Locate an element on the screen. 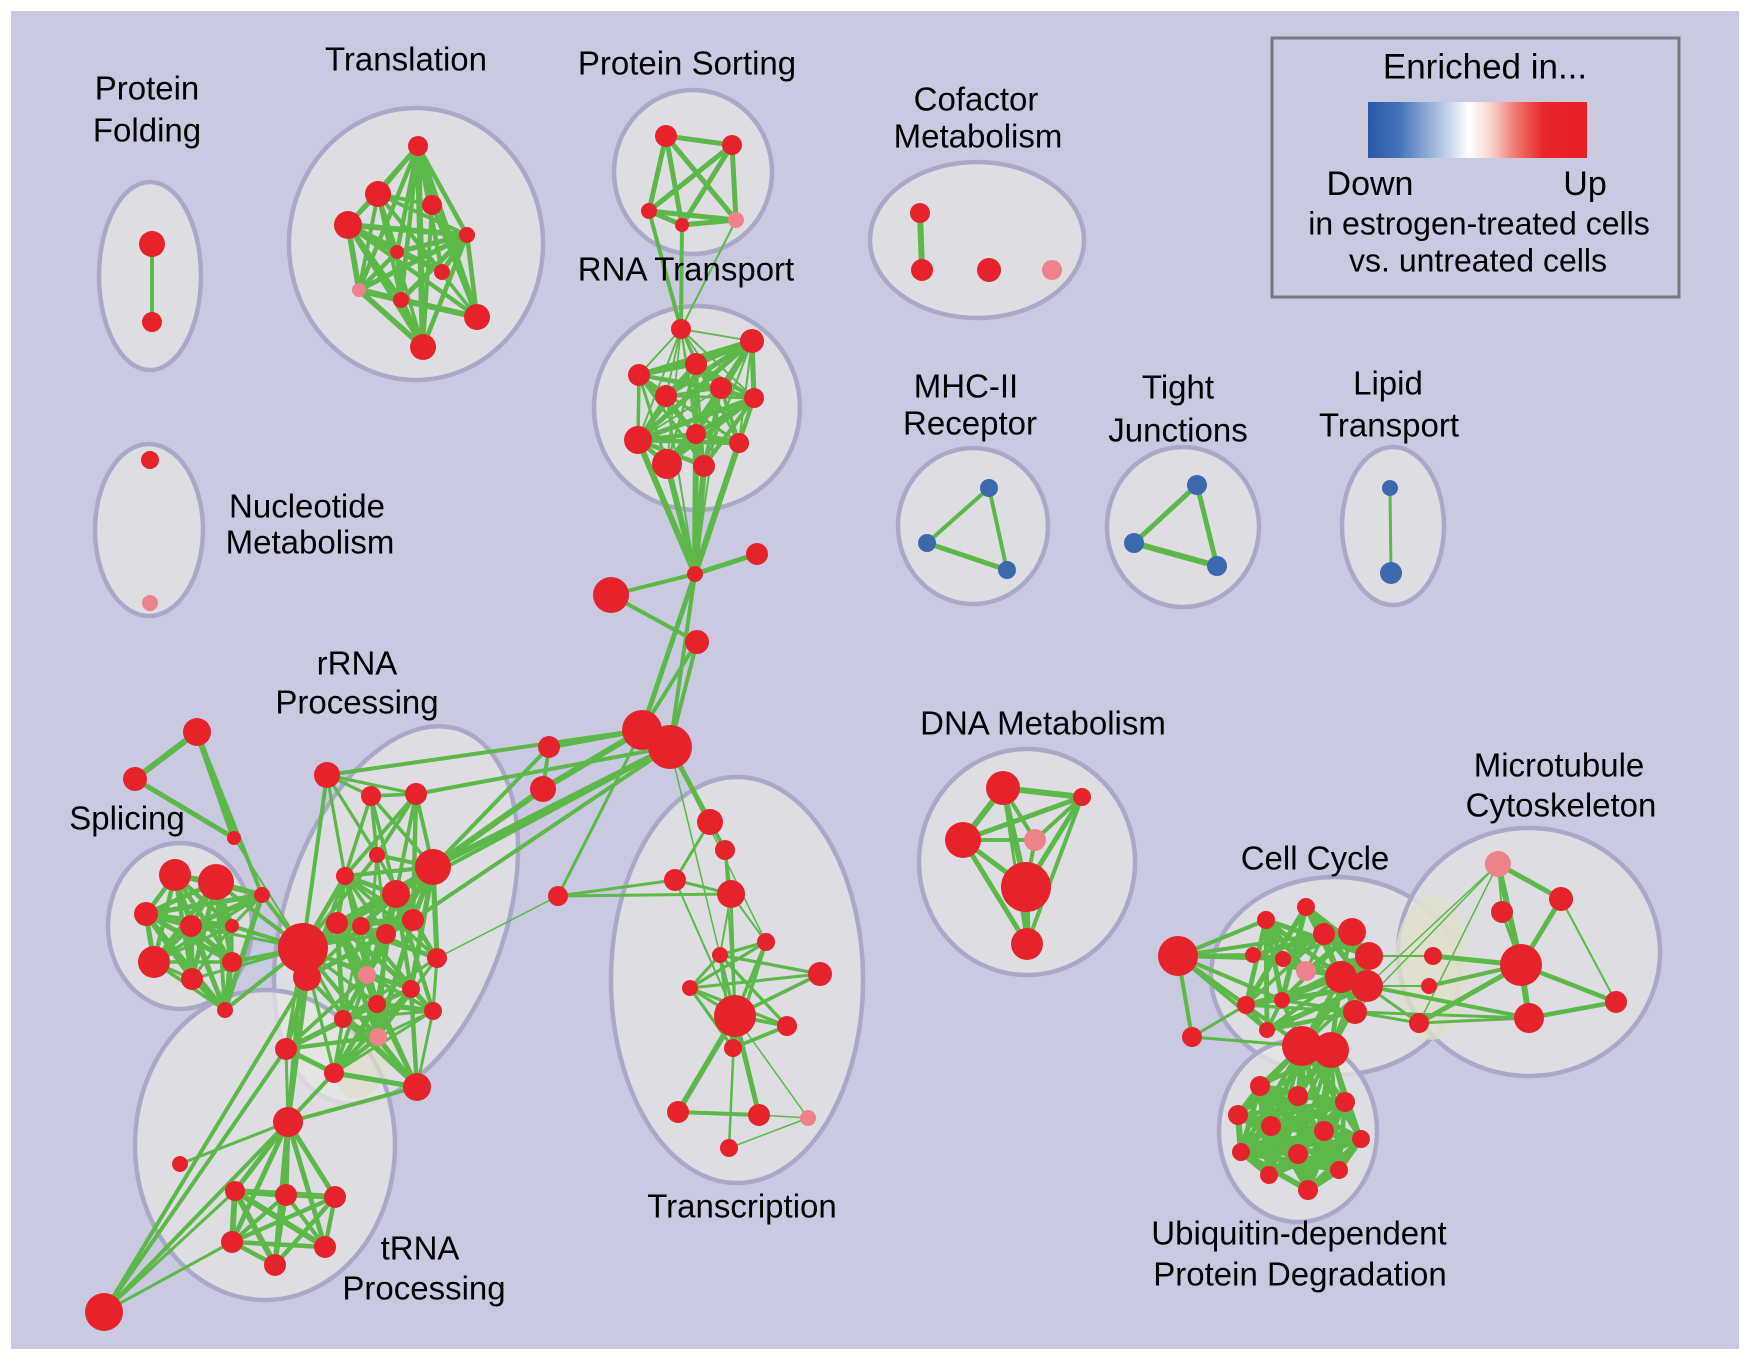 The image size is (1750, 1360). svg-text: Up is located at coordinates (1584, 184).